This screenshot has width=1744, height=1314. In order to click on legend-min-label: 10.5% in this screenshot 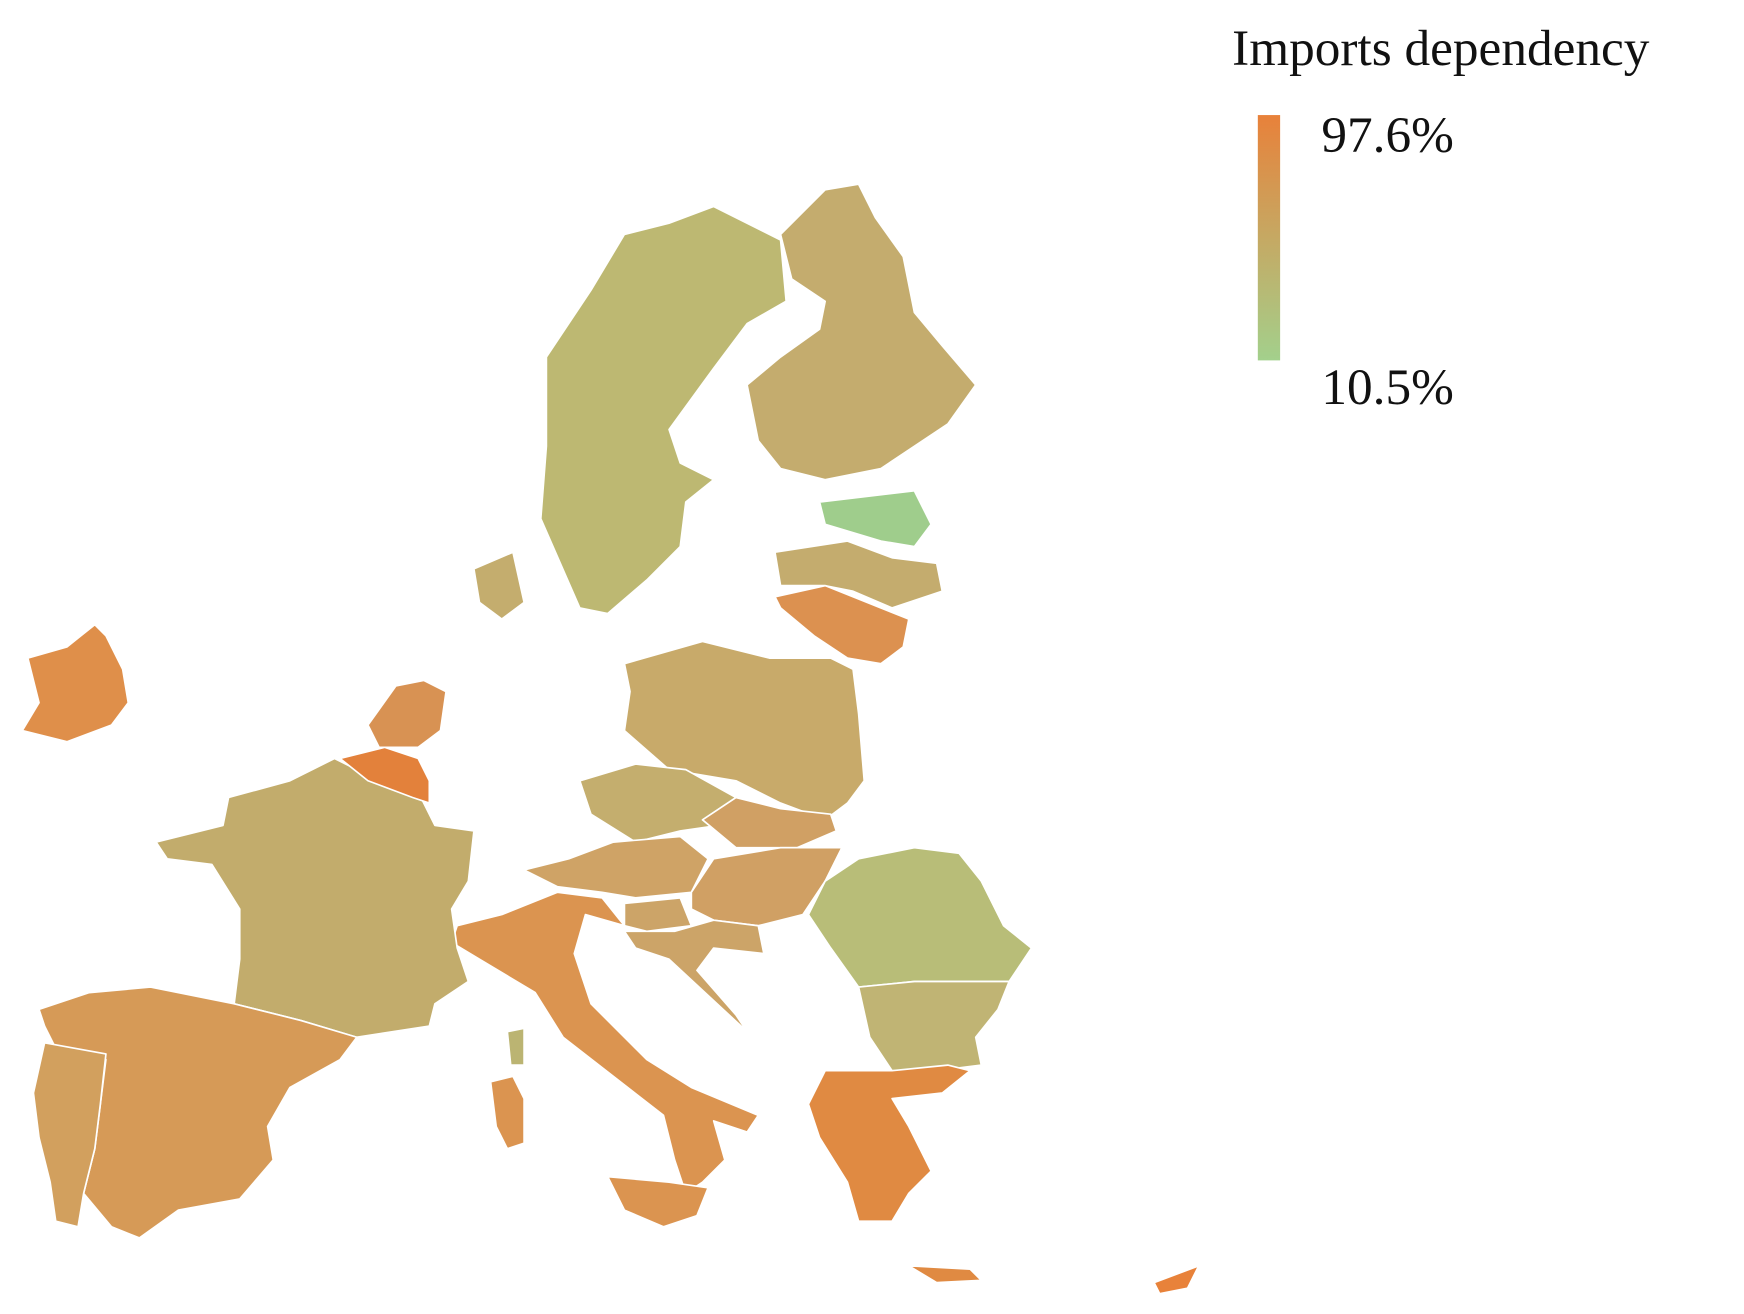, I will do `click(1387, 387)`.